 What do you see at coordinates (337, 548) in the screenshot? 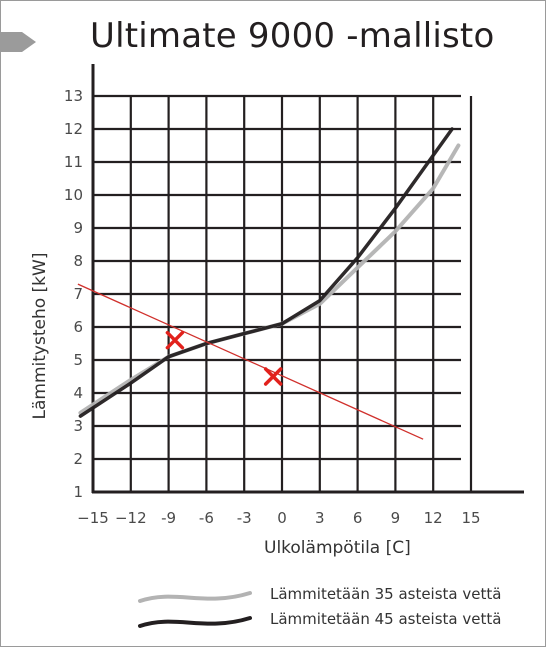
I see `x-axis-label: Ulkolämpötila [C]` at bounding box center [337, 548].